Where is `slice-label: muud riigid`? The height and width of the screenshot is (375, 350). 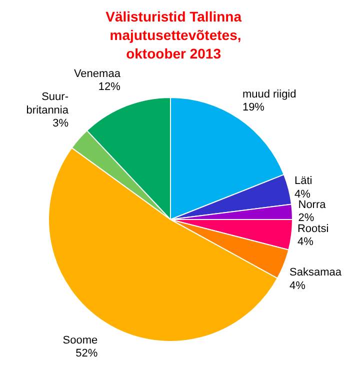 slice-label: muud riigid is located at coordinates (269, 94).